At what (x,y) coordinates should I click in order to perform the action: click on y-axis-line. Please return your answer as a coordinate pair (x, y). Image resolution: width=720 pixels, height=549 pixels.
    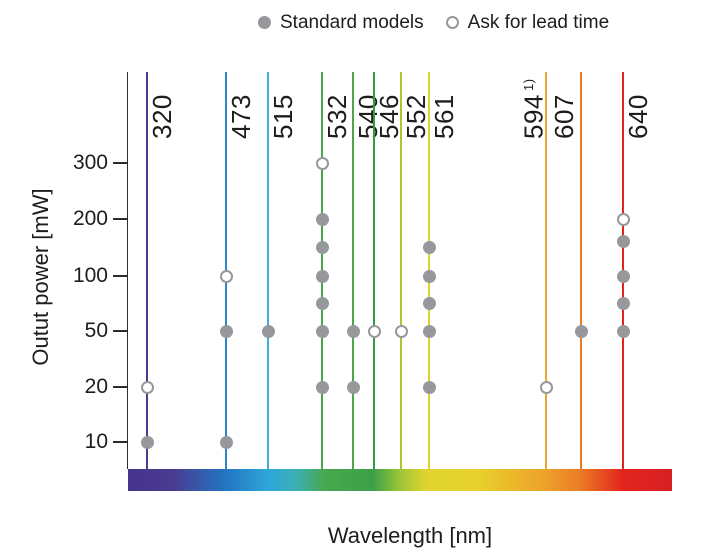
    Looking at the image, I should click on (127, 270).